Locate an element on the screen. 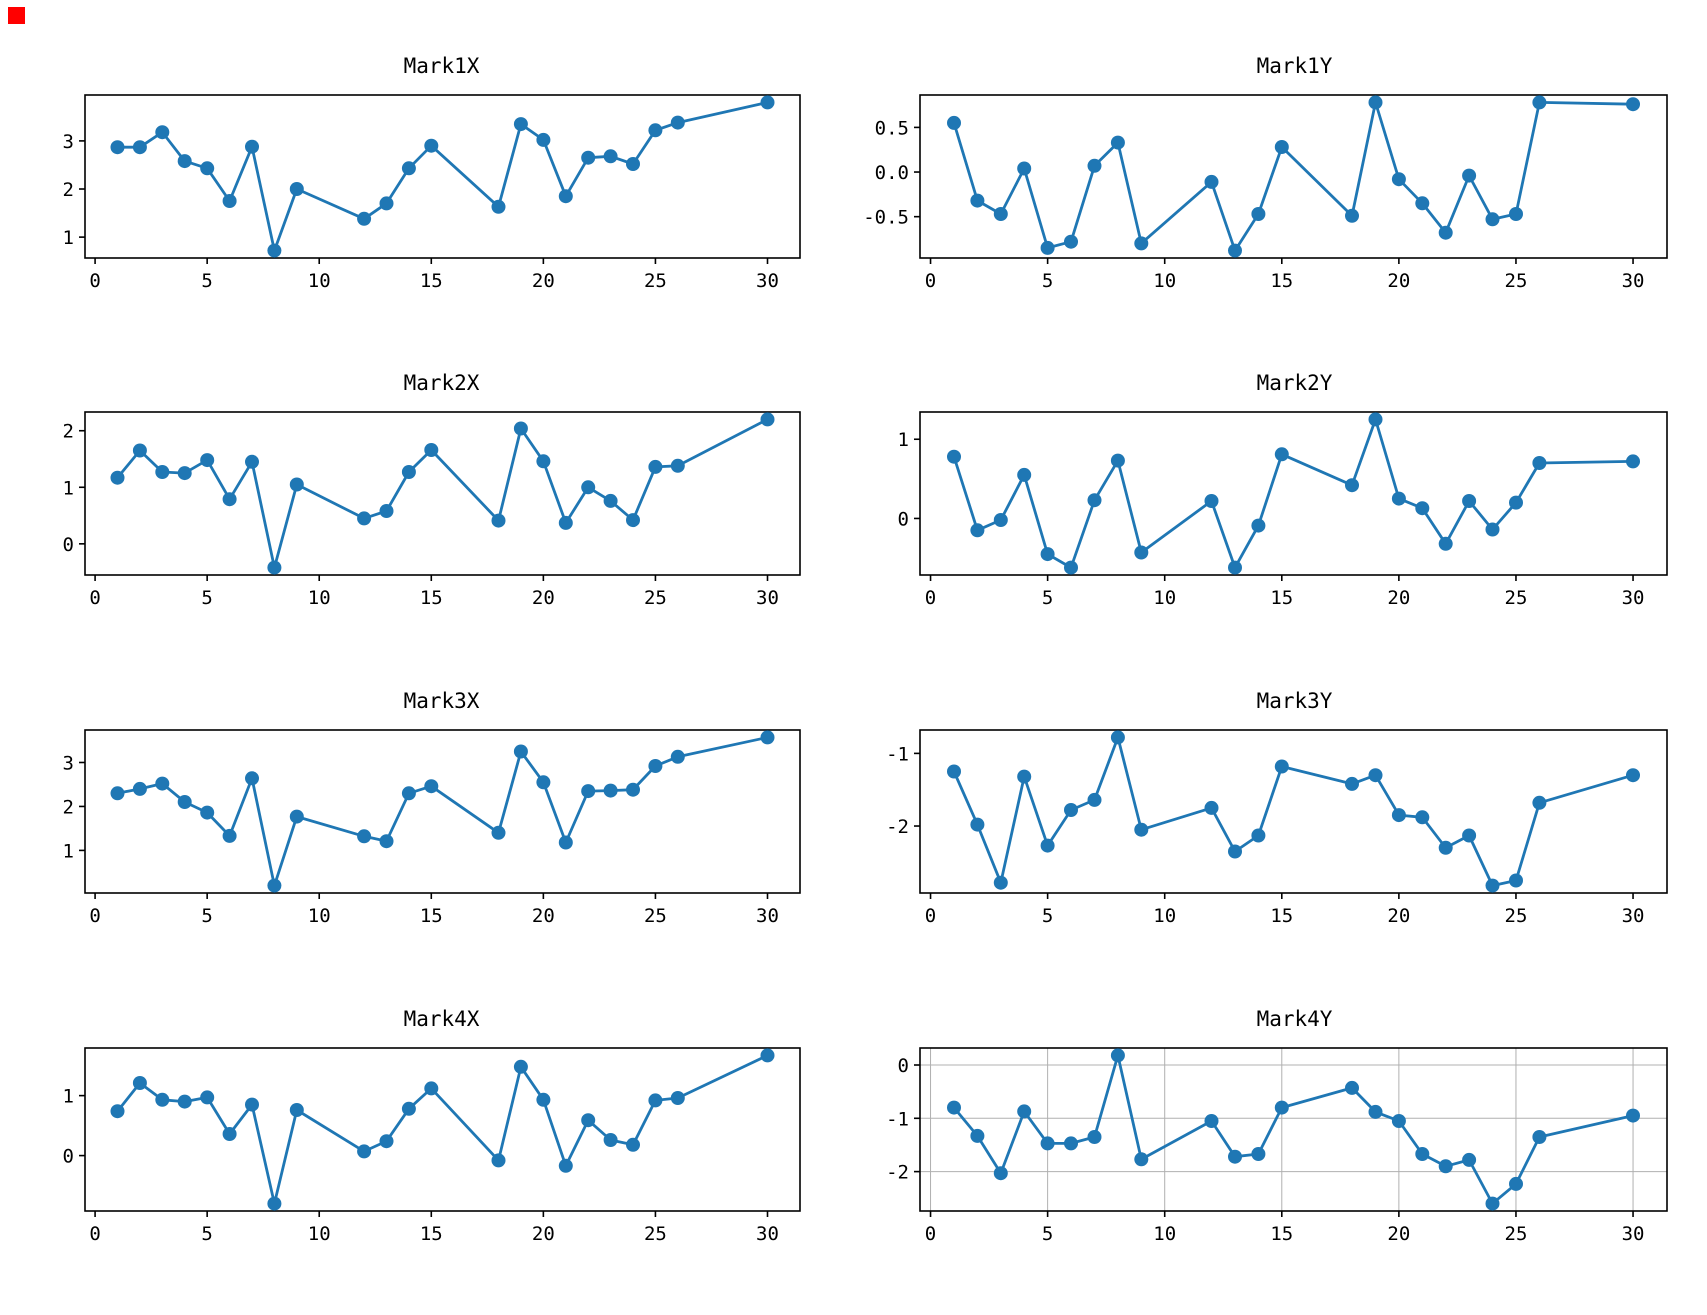  chart-panel-mark3x: Mark3X 0 5 10 15 20 25 30 1 2 3 is located at coordinates (427, 800).